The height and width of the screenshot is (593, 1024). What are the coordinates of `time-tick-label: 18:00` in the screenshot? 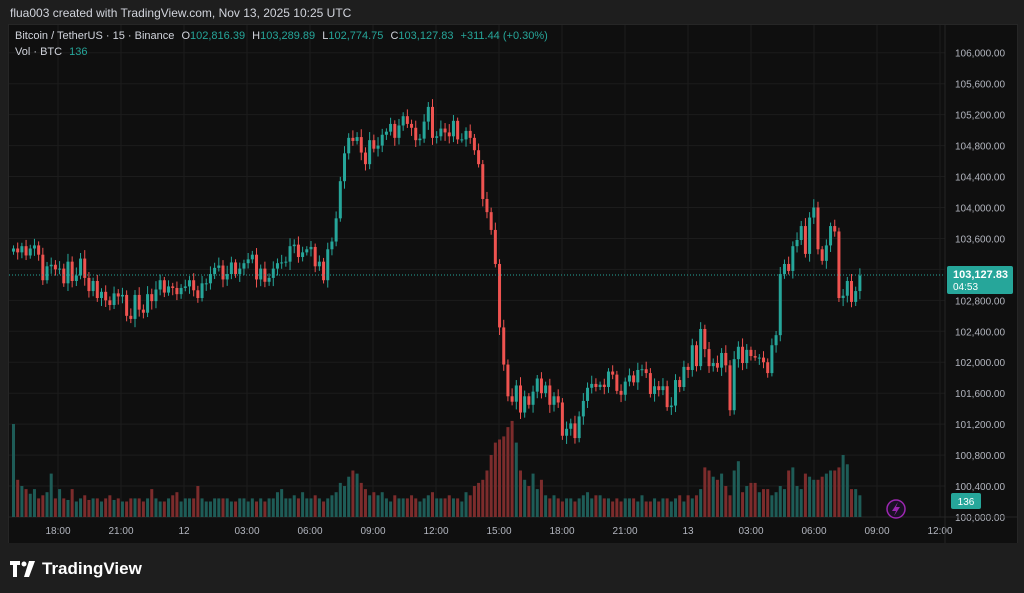 It's located at (561, 531).